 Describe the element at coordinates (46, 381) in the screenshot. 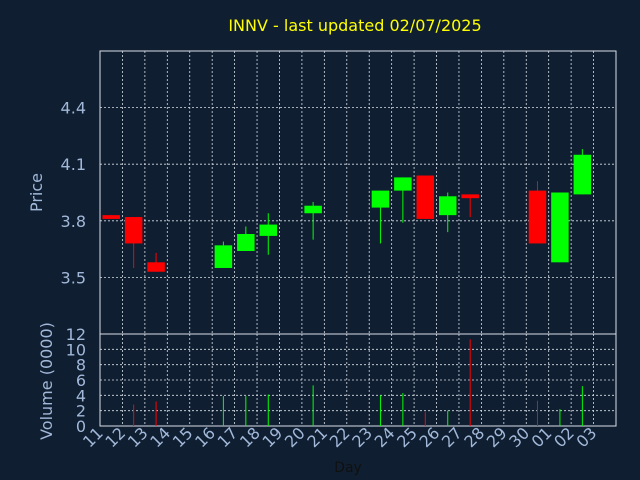

I see `volume-axis-label: Volume (0000)` at that location.